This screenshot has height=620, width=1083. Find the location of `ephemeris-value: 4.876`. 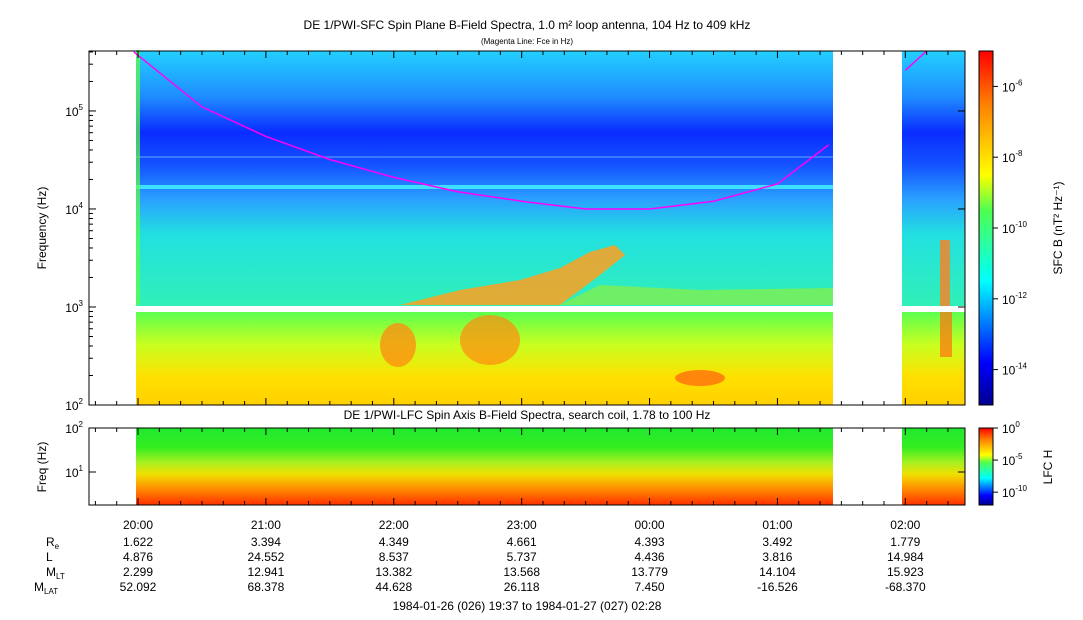

ephemeris-value: 4.876 is located at coordinates (138, 557).